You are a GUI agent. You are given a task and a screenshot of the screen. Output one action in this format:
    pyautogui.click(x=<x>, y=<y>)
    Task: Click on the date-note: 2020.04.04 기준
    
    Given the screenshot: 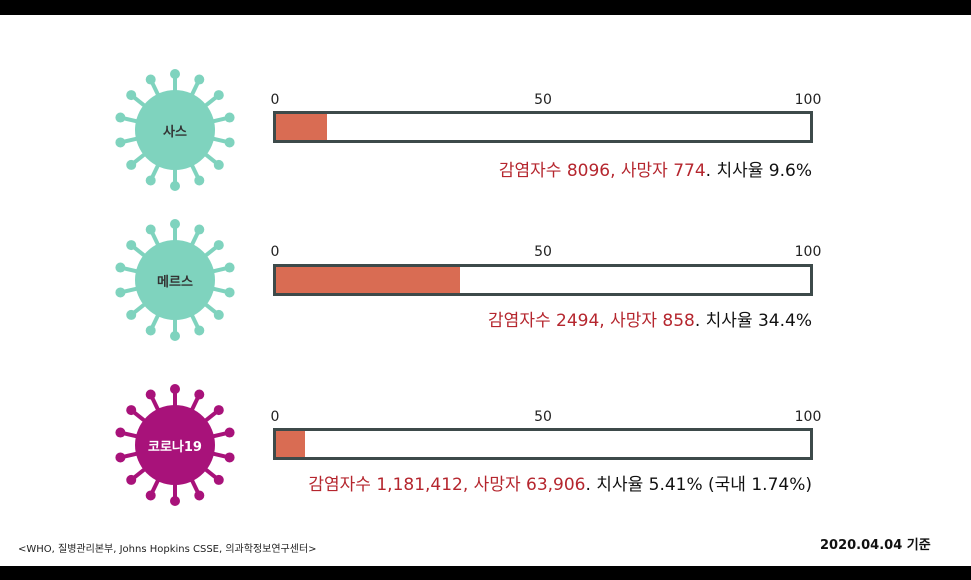 What is the action you would take?
    pyautogui.click(x=875, y=545)
    